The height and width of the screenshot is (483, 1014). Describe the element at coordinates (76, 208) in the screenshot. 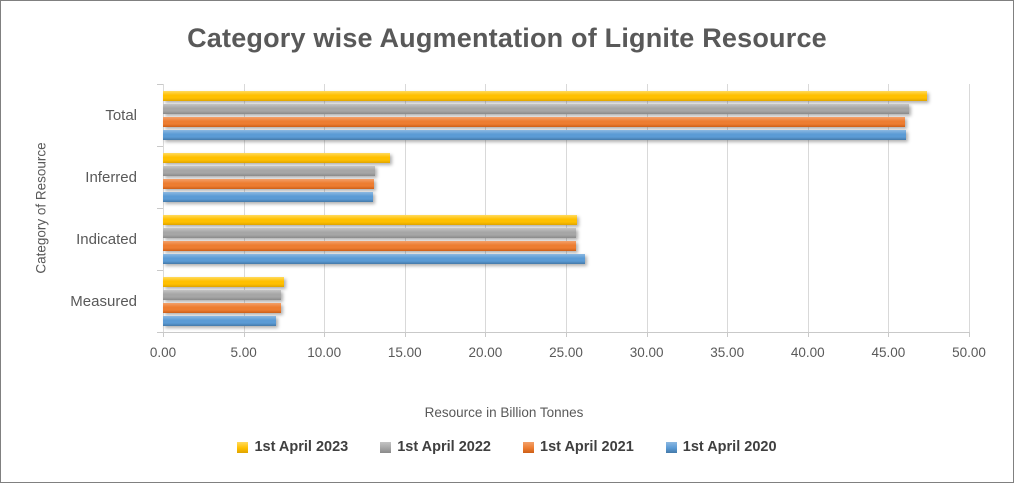

I see `category-axis: Total Inferred Indicated Measured` at that location.